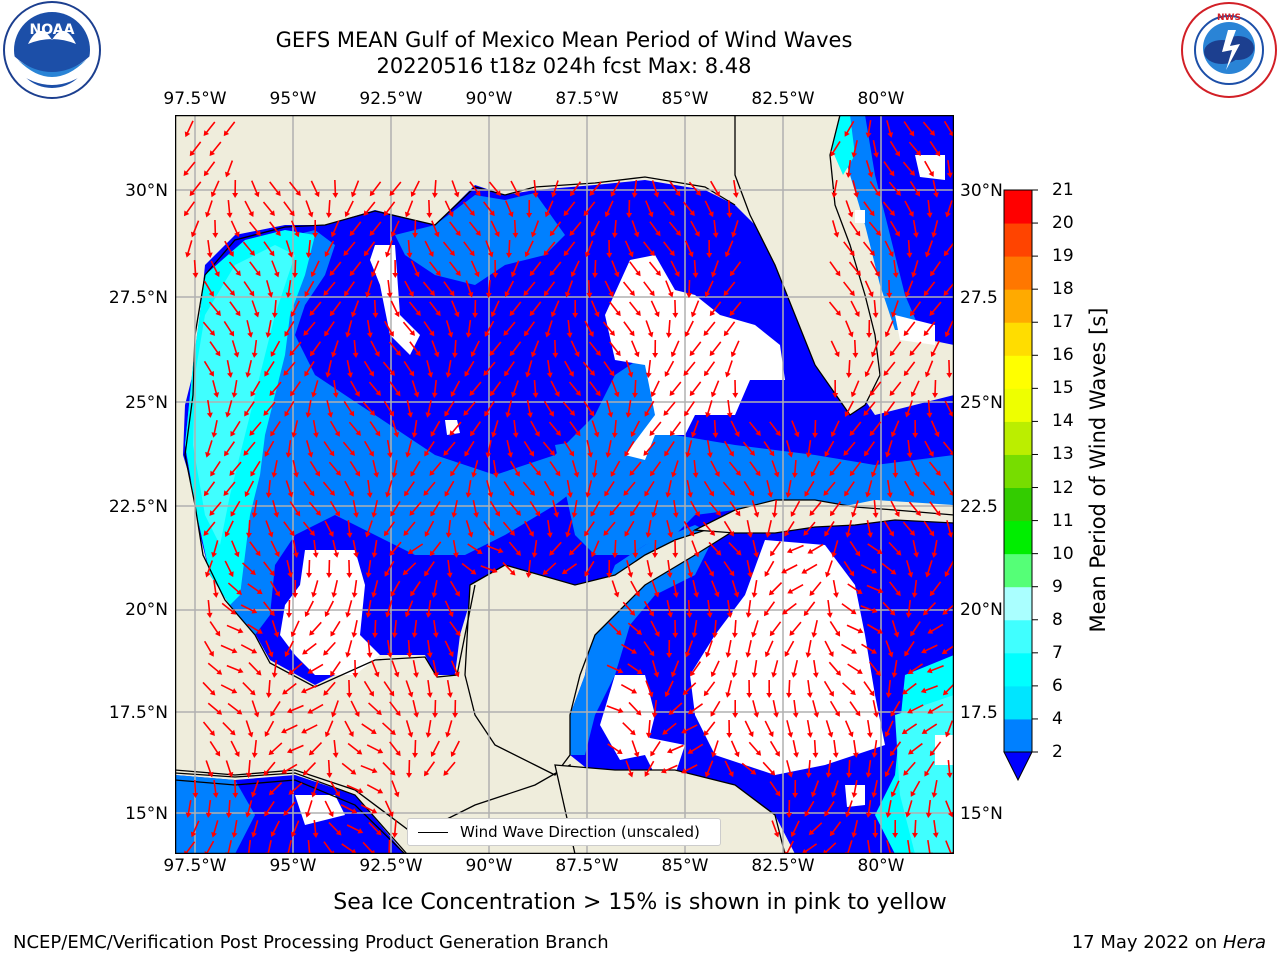 The image size is (1280, 960). What do you see at coordinates (1063, 322) in the screenshot?
I see `colorbar-tick-label: 17` at bounding box center [1063, 322].